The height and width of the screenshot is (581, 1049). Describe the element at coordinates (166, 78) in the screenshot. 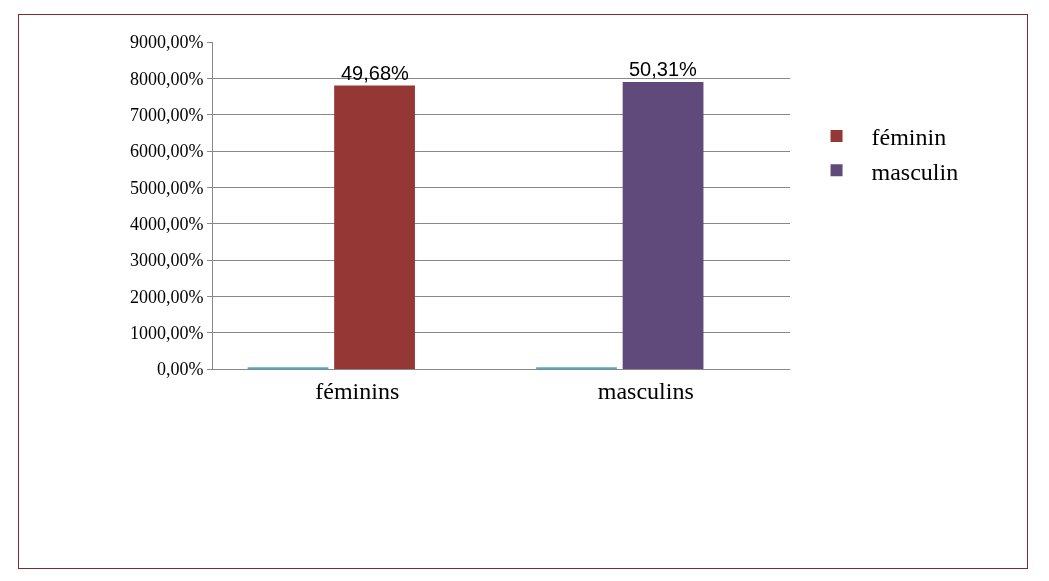

I see `y-tick-label: 8000,00%` at that location.